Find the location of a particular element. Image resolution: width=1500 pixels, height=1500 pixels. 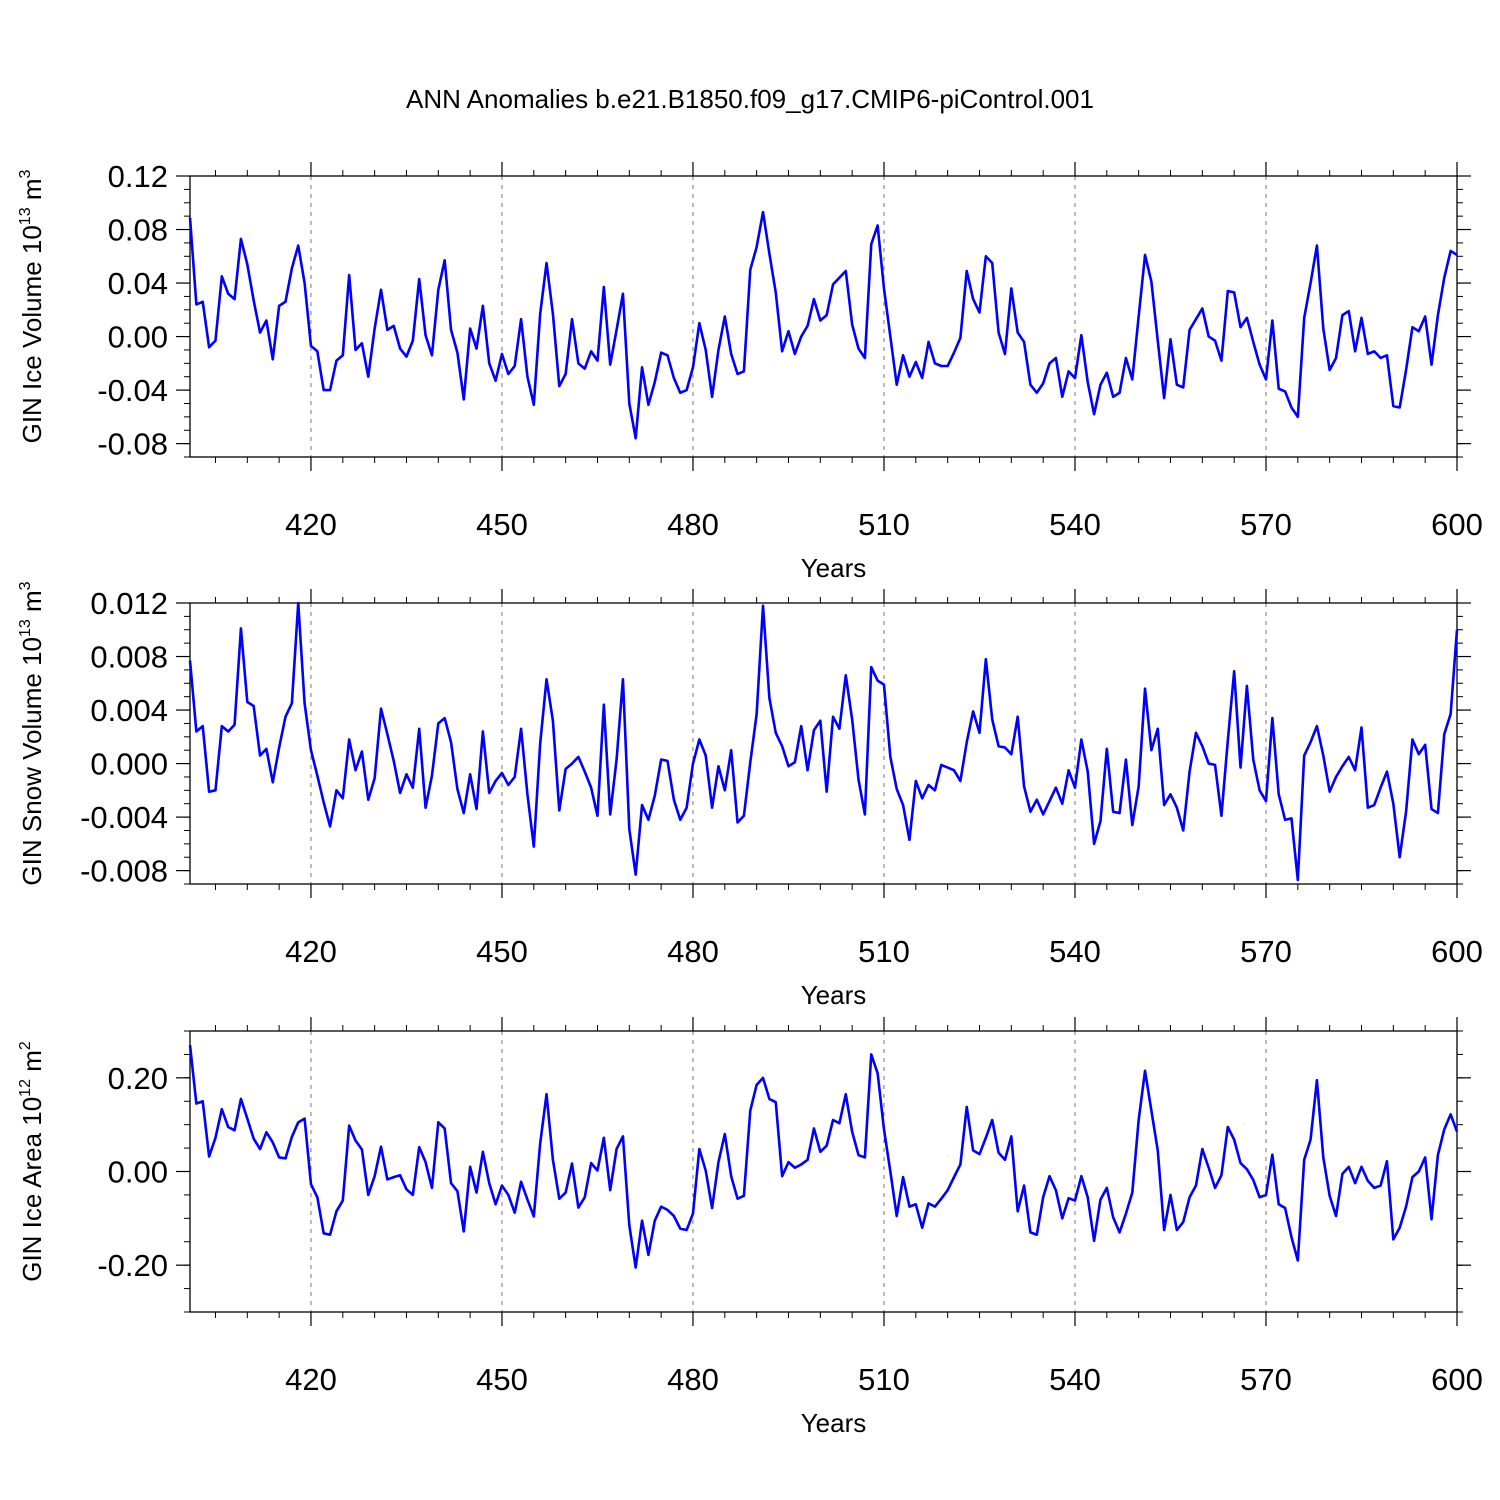

y-tick-label: 0.20 is located at coordinates (138, 1078).